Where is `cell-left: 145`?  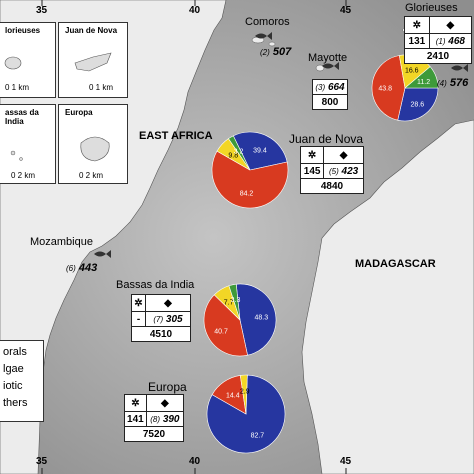
cell-left: 145 is located at coordinates (312, 171).